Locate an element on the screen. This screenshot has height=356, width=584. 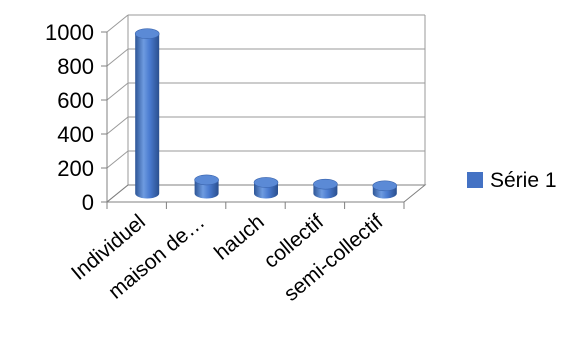
legend: Série 1 is located at coordinates (512, 180).